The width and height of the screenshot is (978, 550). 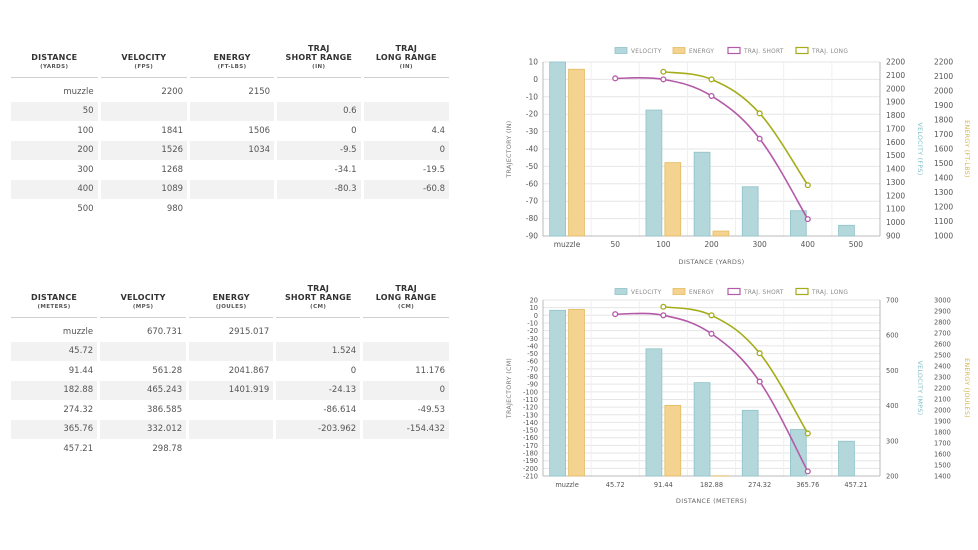 I want to click on energy-tick-label: 1600, so click(x=942, y=455).